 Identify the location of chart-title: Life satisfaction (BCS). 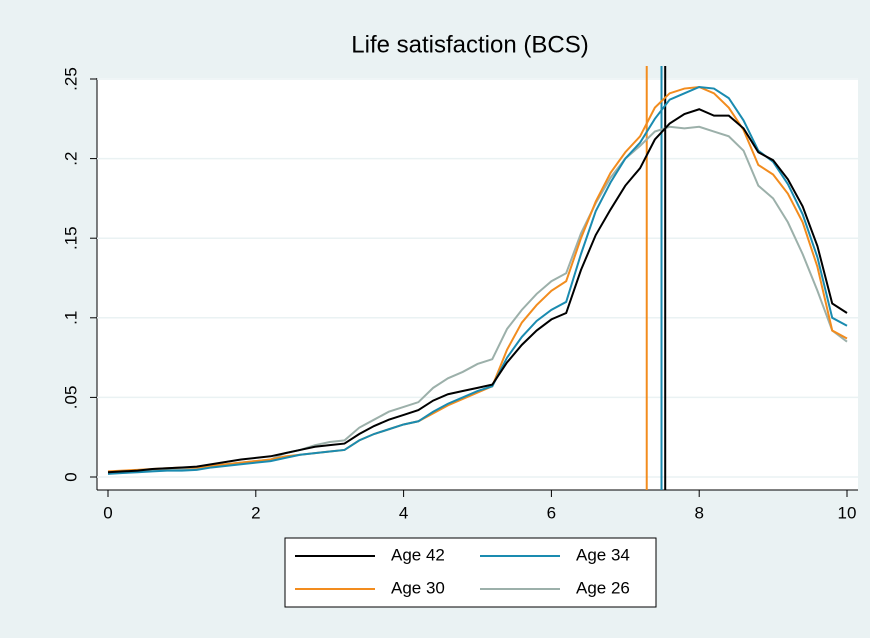
(469, 44).